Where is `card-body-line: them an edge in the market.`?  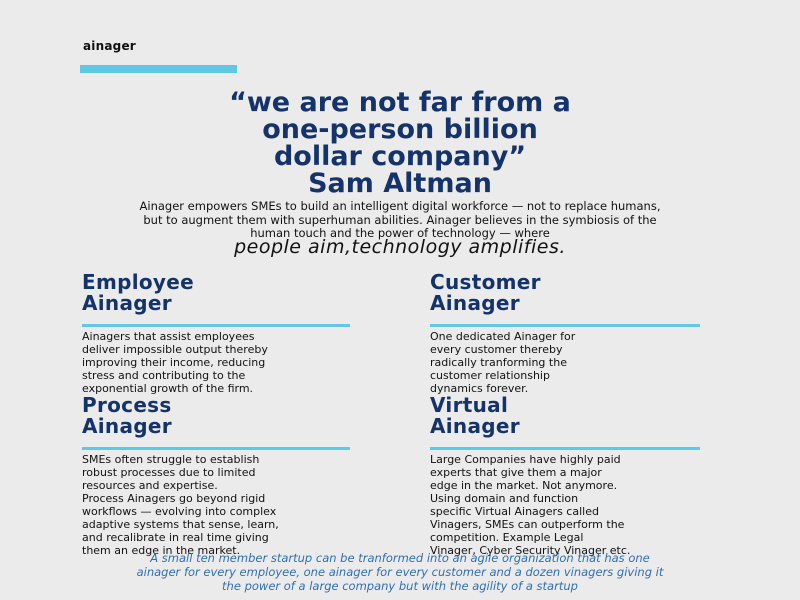
card-body-line: them an edge in the market. is located at coordinates (161, 550).